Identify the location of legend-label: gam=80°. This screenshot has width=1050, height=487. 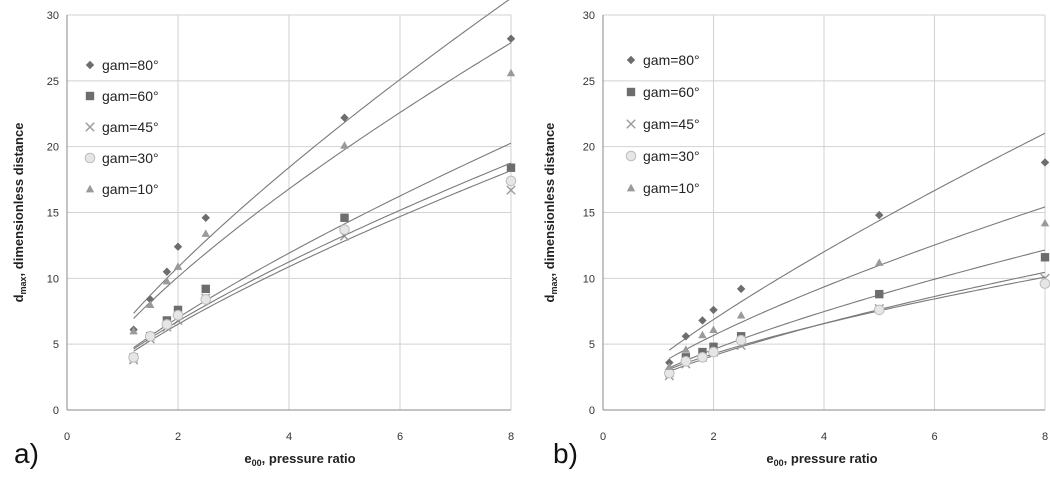
(671, 60).